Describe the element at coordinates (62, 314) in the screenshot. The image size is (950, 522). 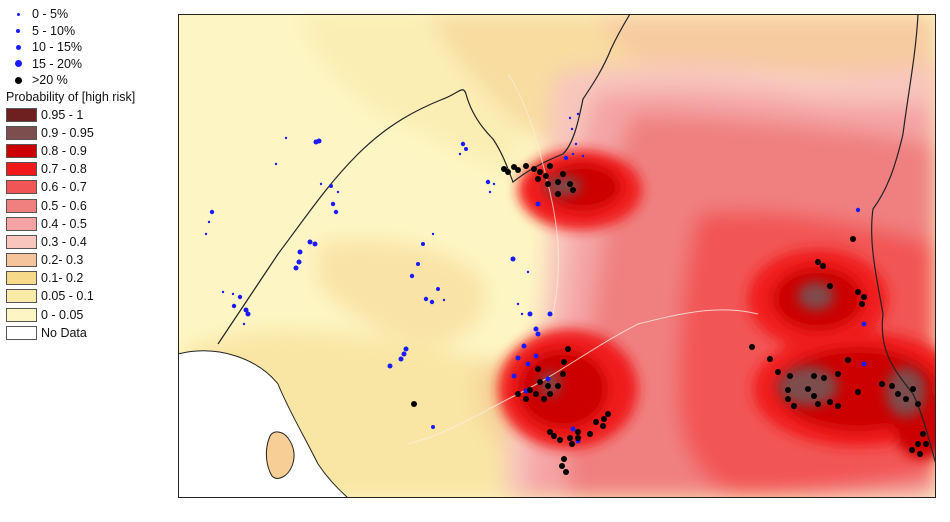
I see `legend-class-label: 0 - 0.05` at that location.